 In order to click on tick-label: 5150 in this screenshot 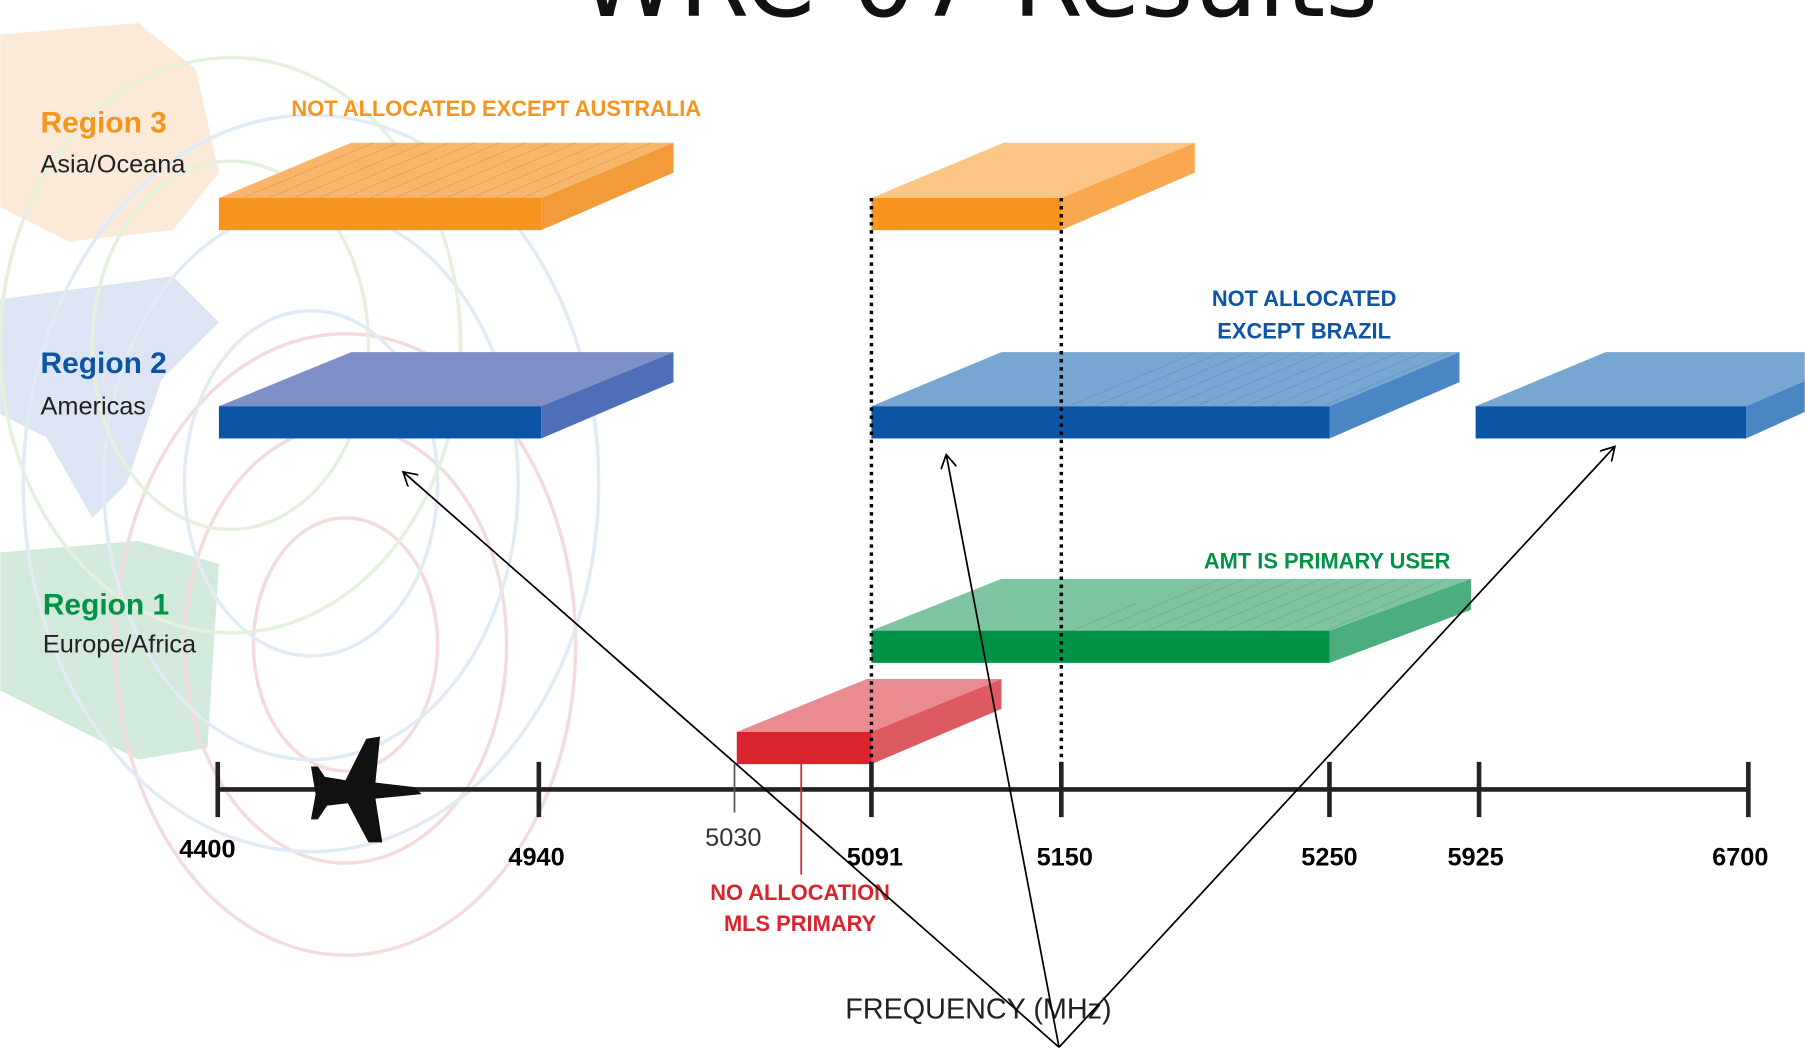, I will do `click(1065, 857)`.